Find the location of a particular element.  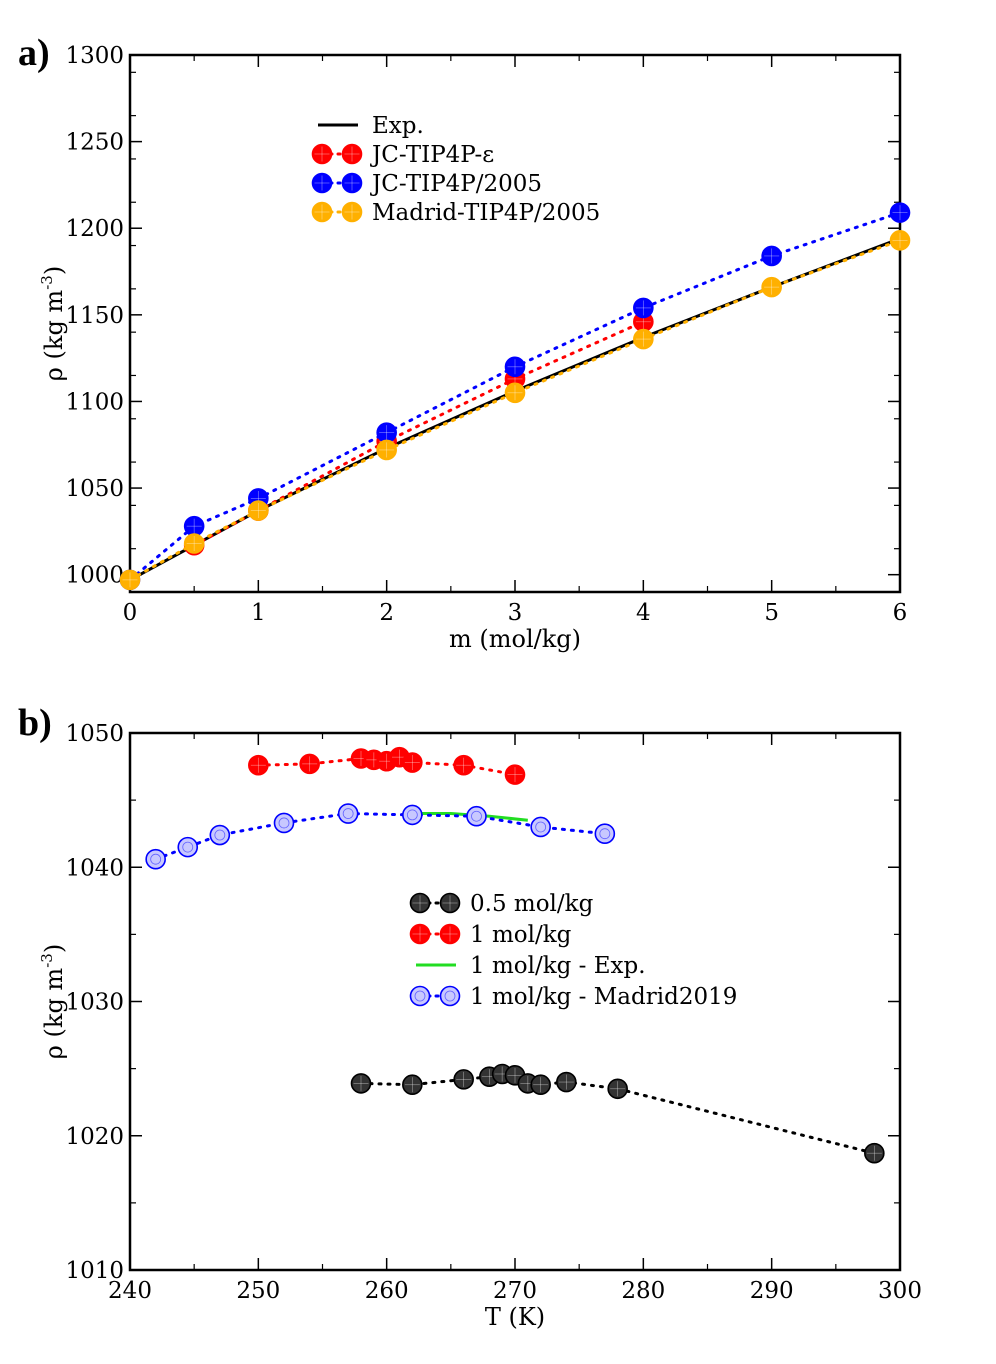

y-axis-title-main: ρ (kg m is located at coordinates (54, 1014).